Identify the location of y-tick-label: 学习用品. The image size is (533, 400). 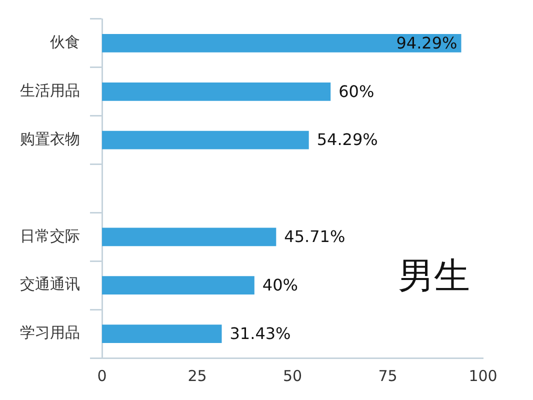
(50, 333).